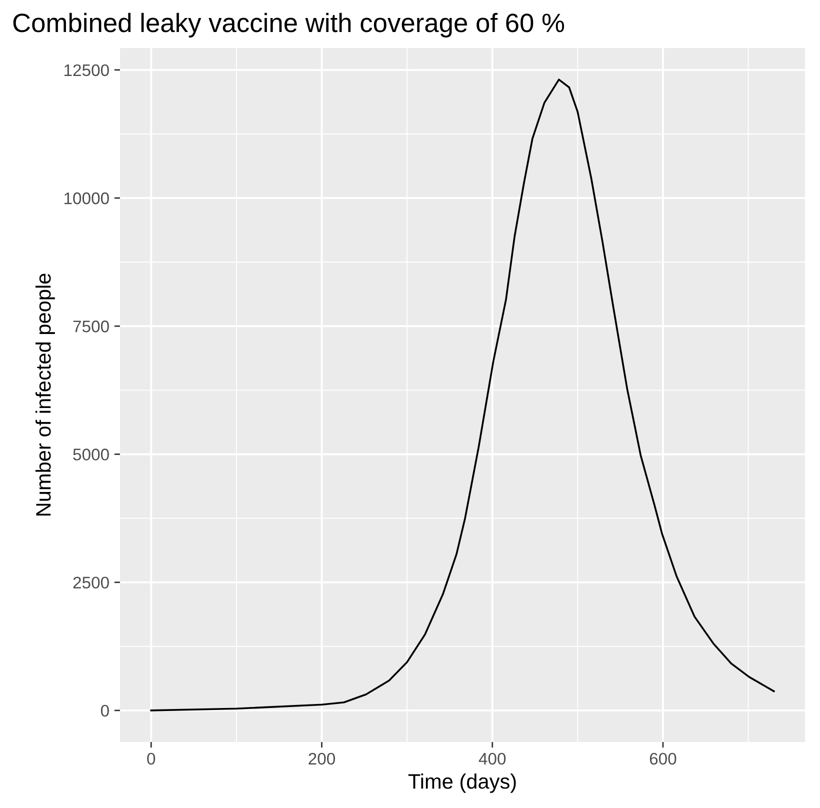  Describe the element at coordinates (91, 454) in the screenshot. I see `y-tick-label: 5000` at that location.